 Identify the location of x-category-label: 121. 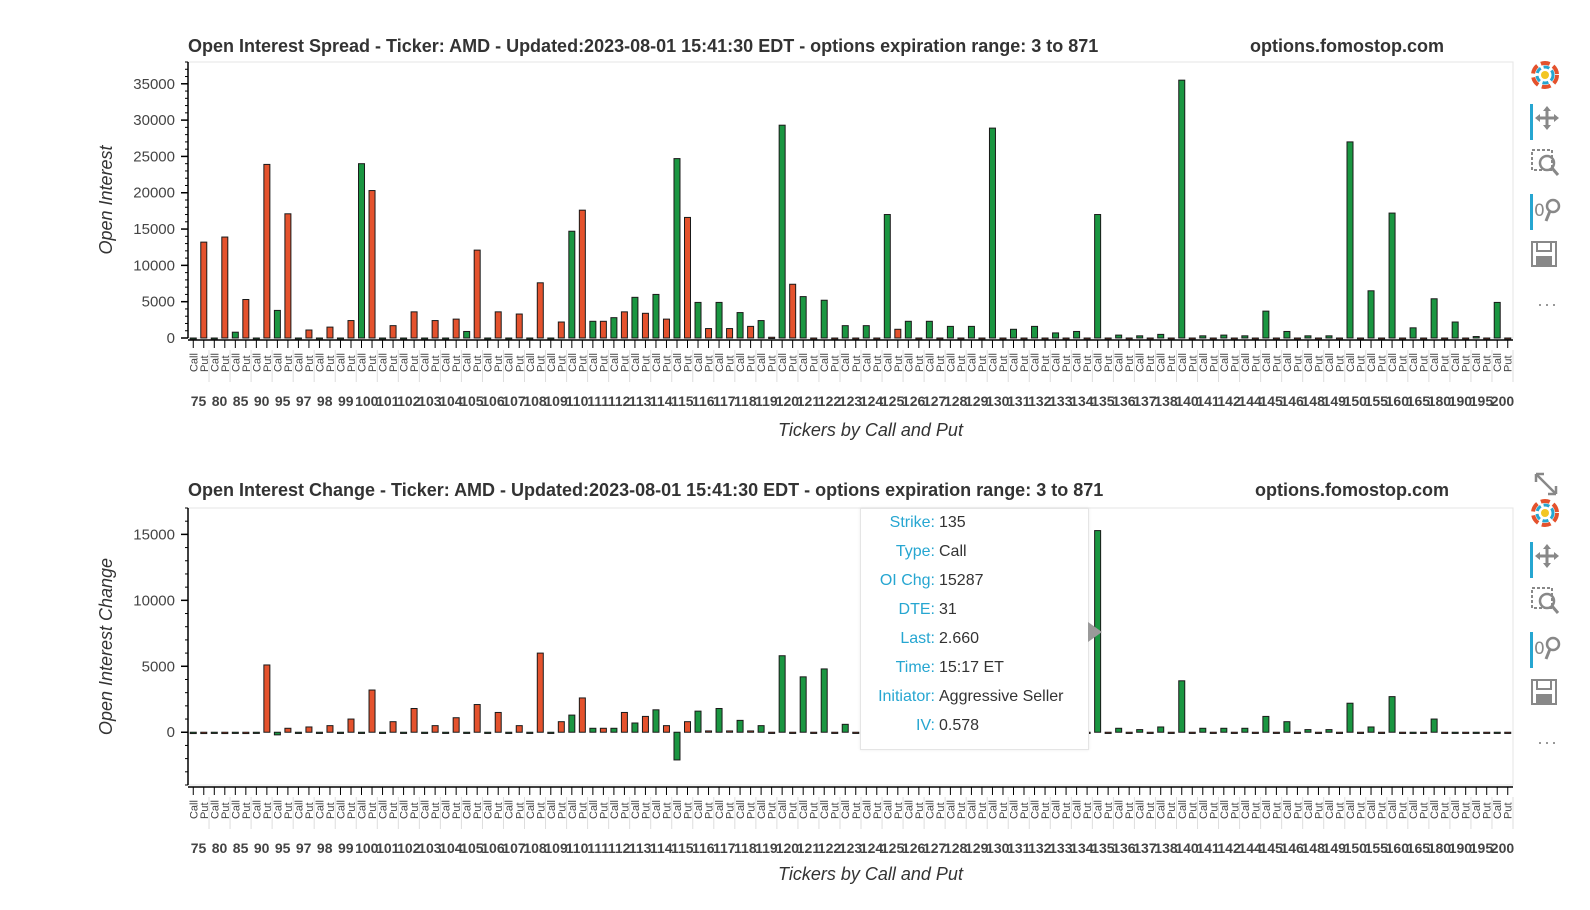
(809, 401).